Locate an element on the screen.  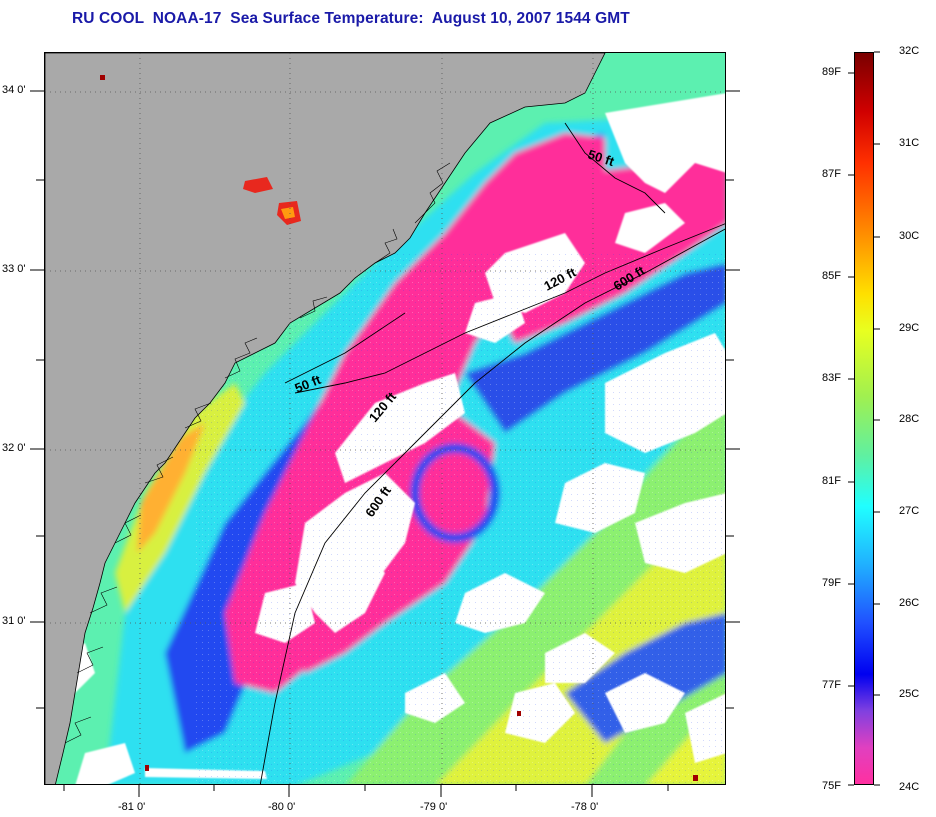
isobath-50ft-south is located at coordinates (345, 348).